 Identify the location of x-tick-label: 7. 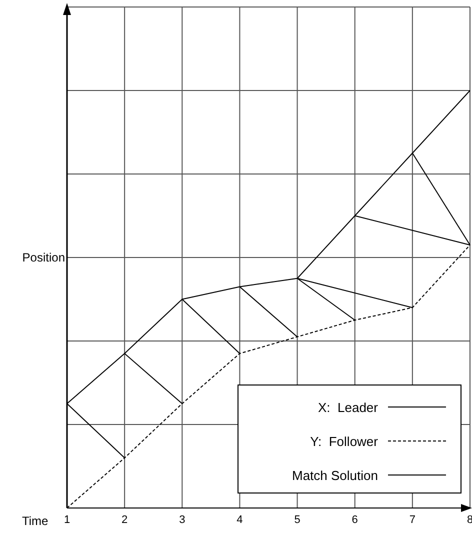
(412, 520).